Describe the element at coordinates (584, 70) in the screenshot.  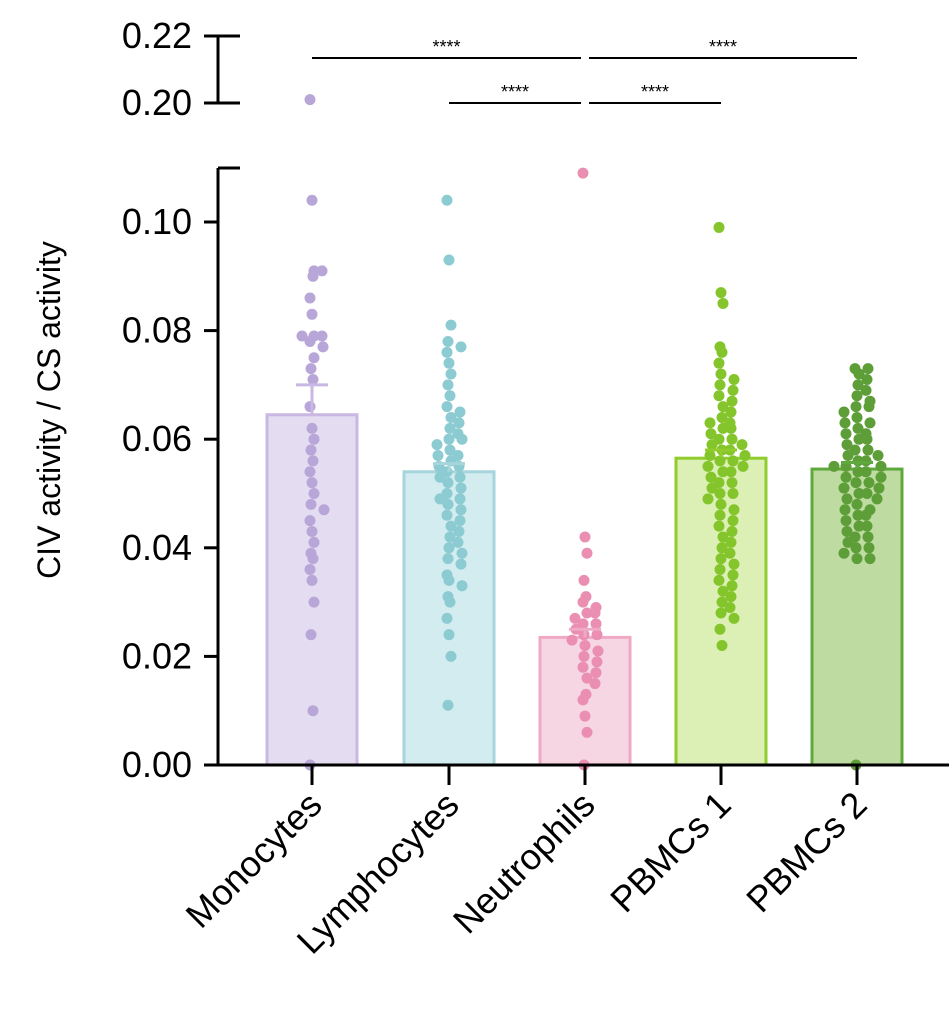
I see `significance-layer: **** **** **** ****` at that location.